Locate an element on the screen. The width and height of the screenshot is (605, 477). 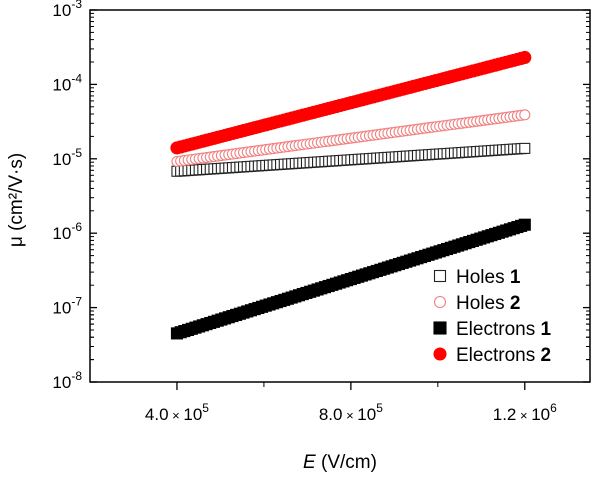
y-tick-label-exponent: -3 is located at coordinates (76, 5).